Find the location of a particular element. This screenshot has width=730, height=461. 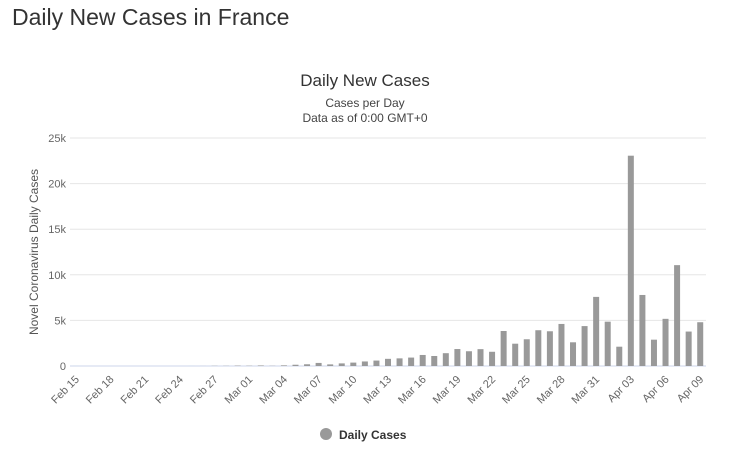

page-title: Daily New Cases in France is located at coordinates (151, 17).